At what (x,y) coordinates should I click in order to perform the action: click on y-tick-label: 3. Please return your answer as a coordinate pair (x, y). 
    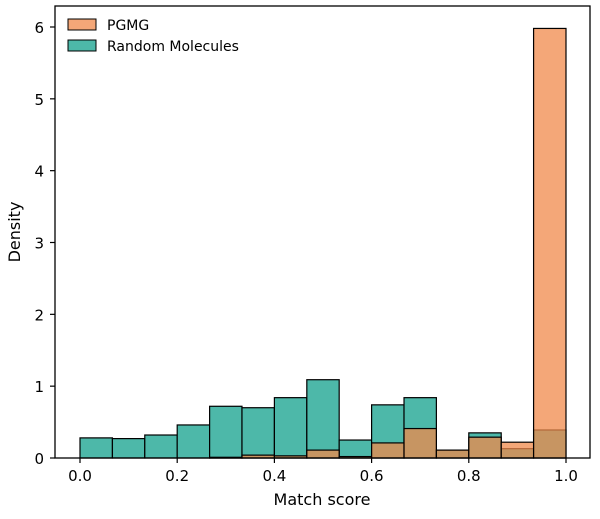
    Looking at the image, I should click on (39, 244).